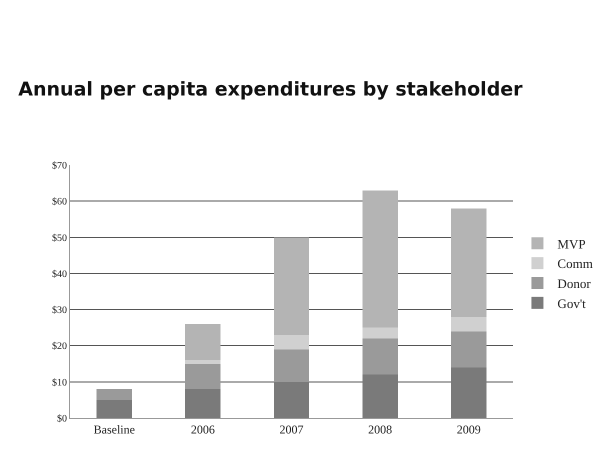  I want to click on x-tick-label: 2007, so click(292, 429).